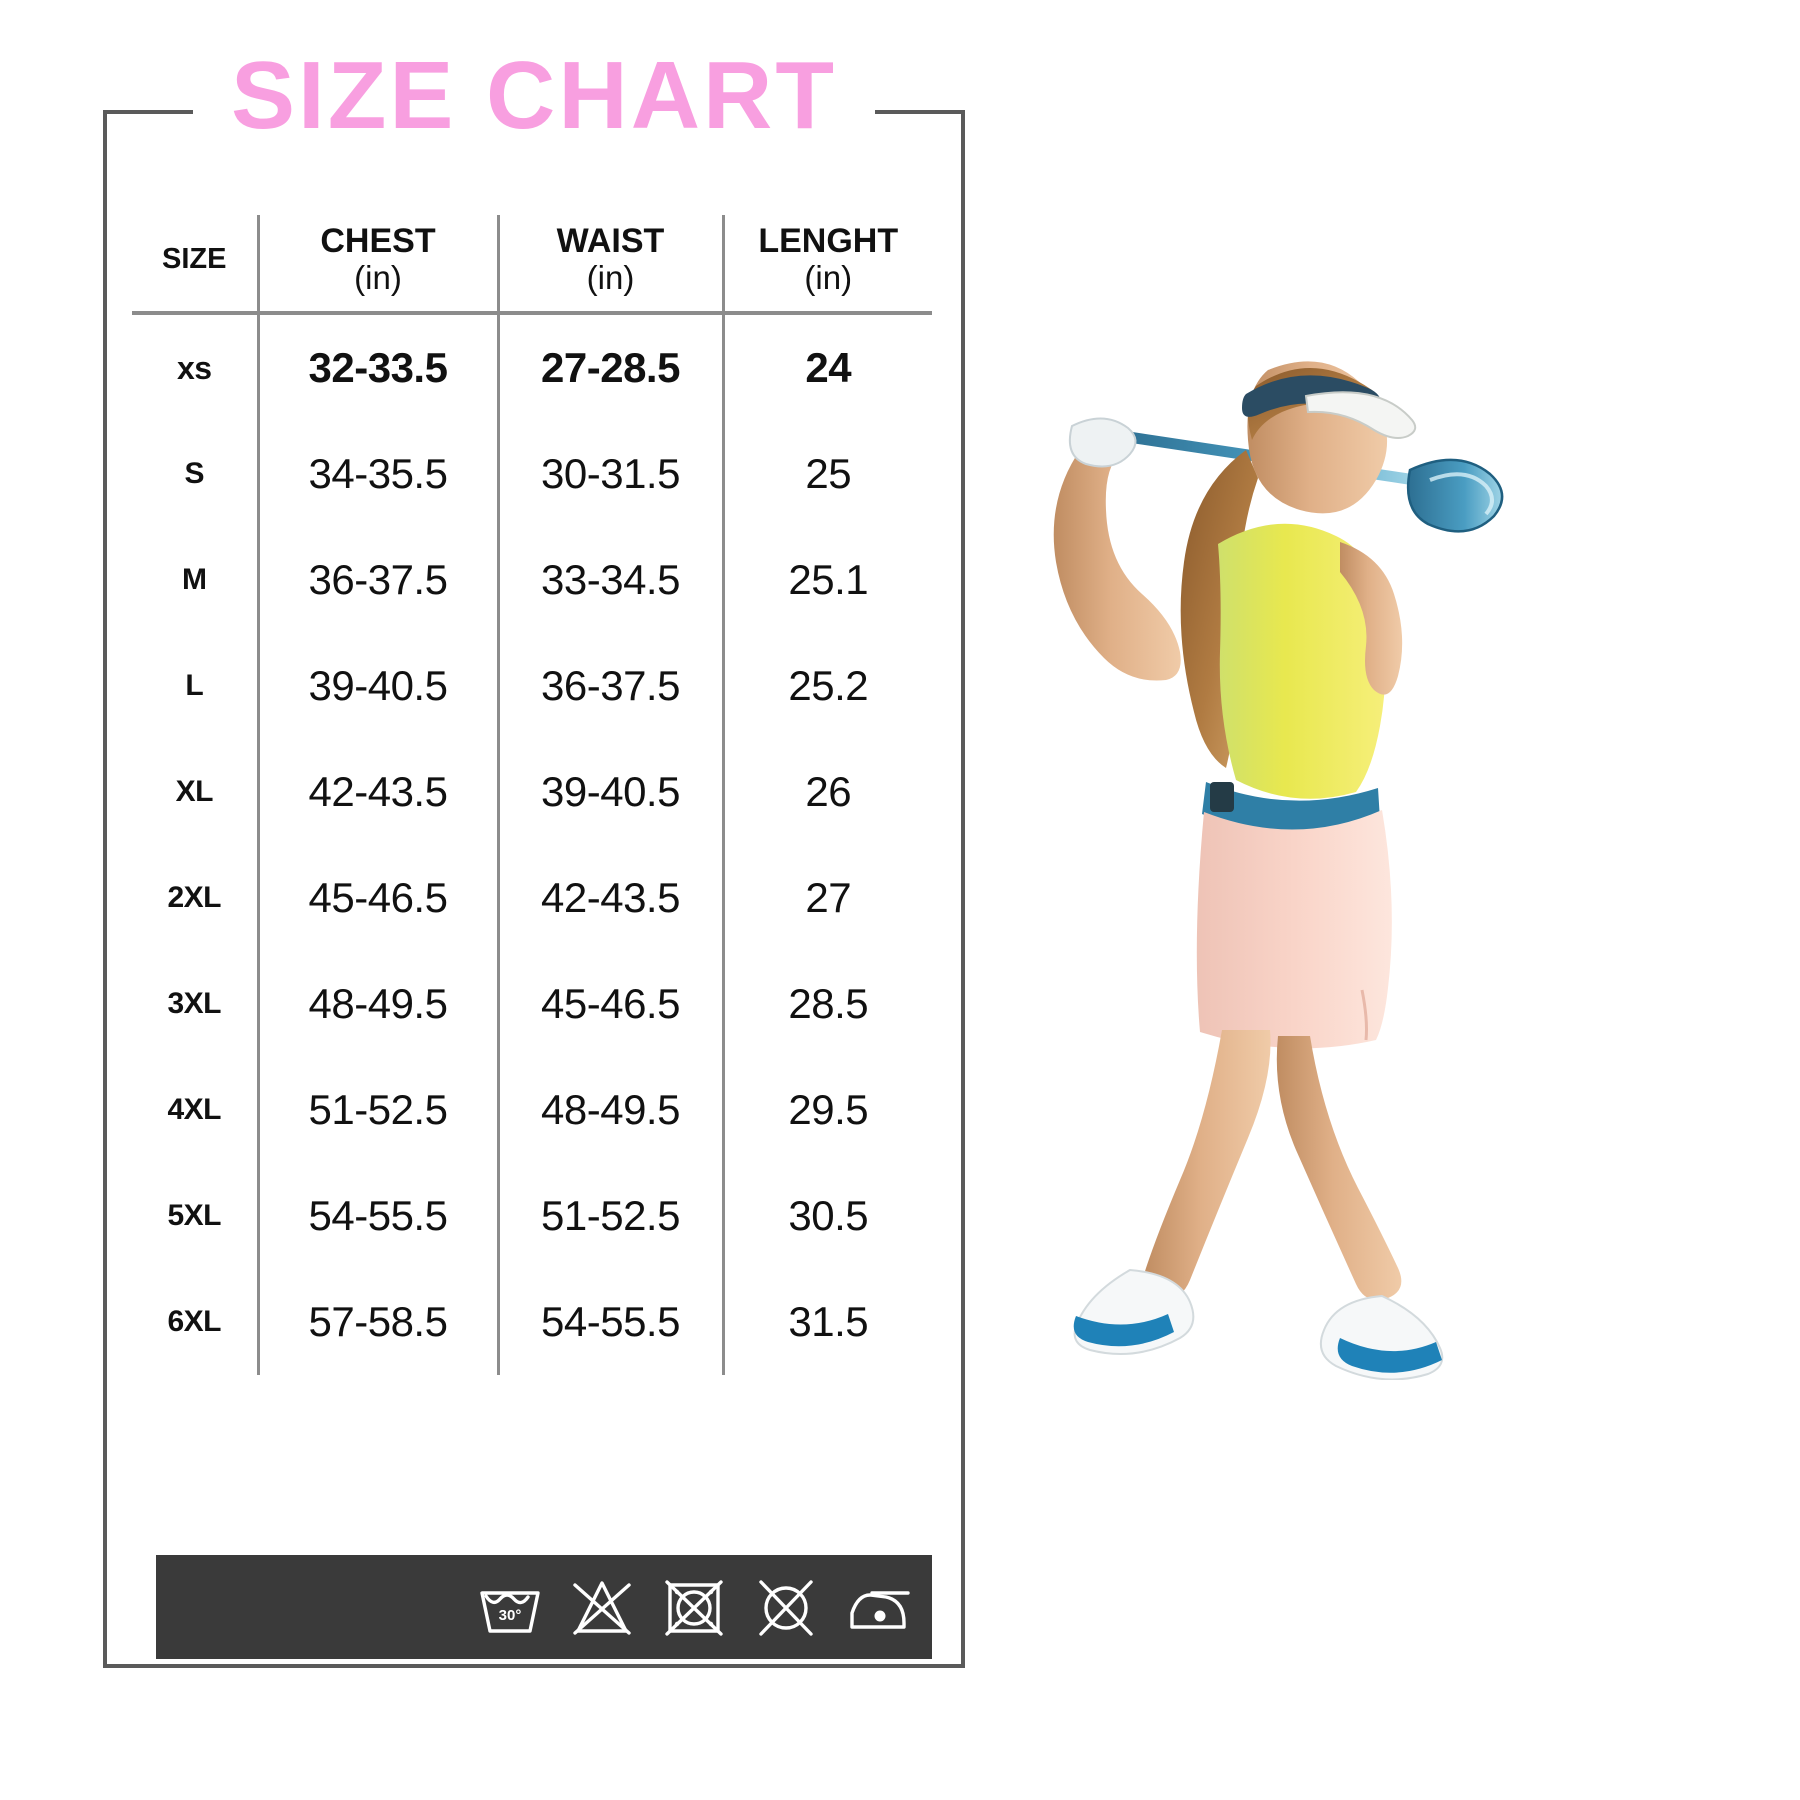 The width and height of the screenshot is (1800, 1800). I want to click on golfer-left-arm, so click(1117, 565).